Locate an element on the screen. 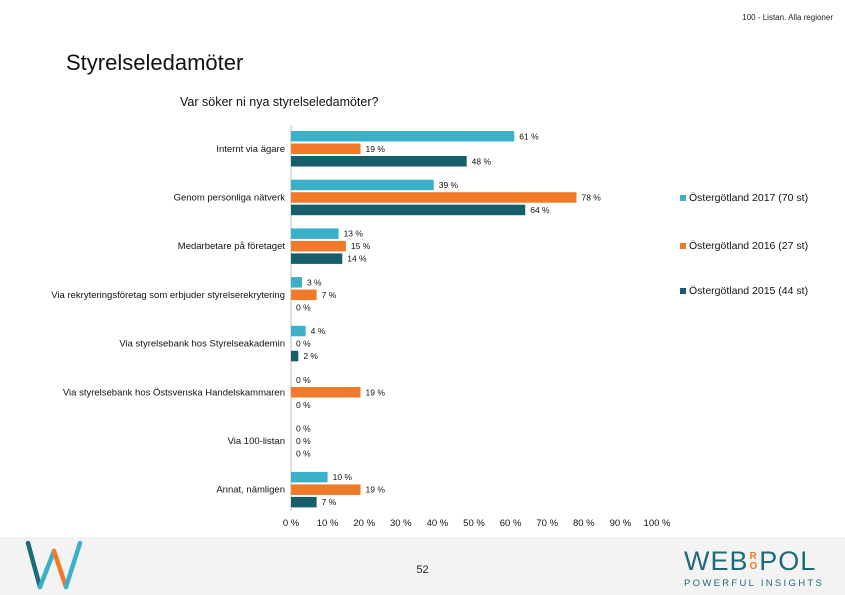 This screenshot has height=595, width=845. page-number: 52 is located at coordinates (422, 570).